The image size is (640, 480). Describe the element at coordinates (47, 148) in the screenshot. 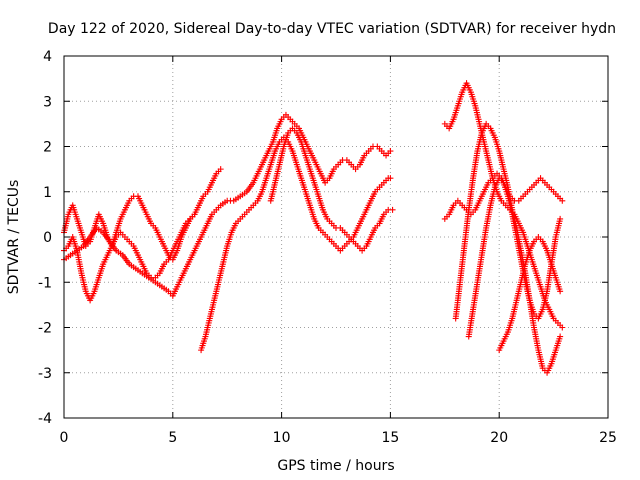

I see `y-tick-label: 2` at that location.